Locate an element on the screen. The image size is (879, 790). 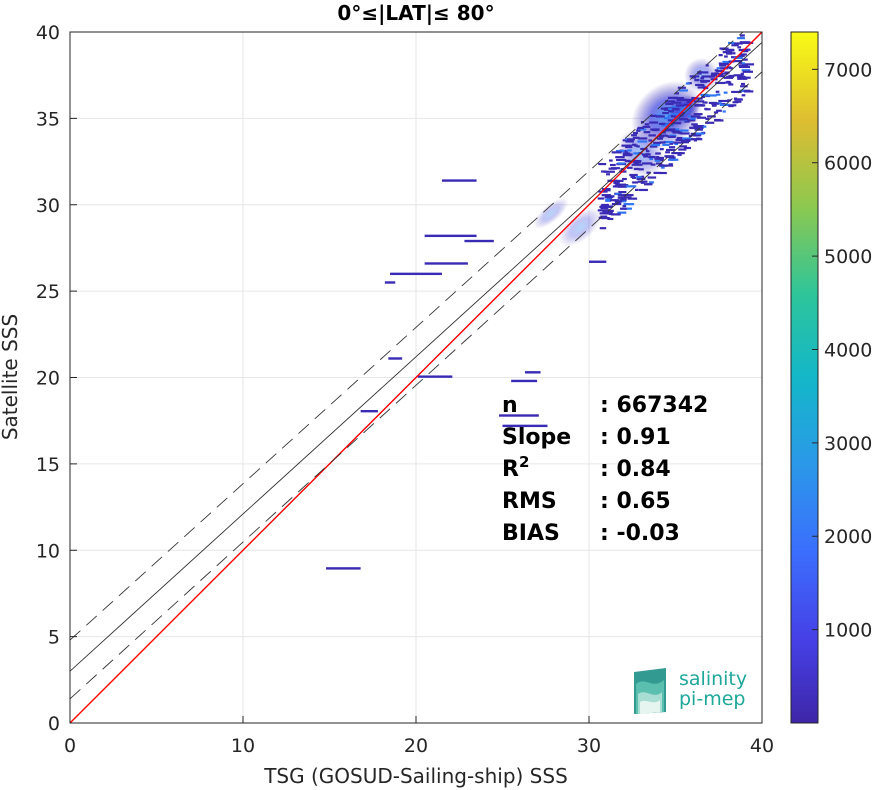
x-tick-label-1: 10 is located at coordinates (243, 746).